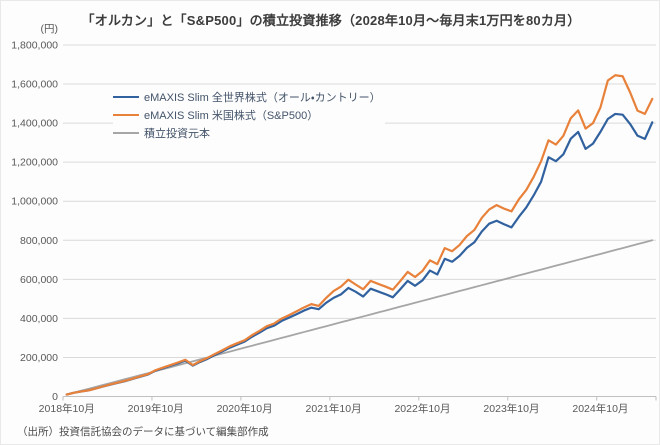  I want to click on x-axis-label: 2024年10月, so click(600, 408).